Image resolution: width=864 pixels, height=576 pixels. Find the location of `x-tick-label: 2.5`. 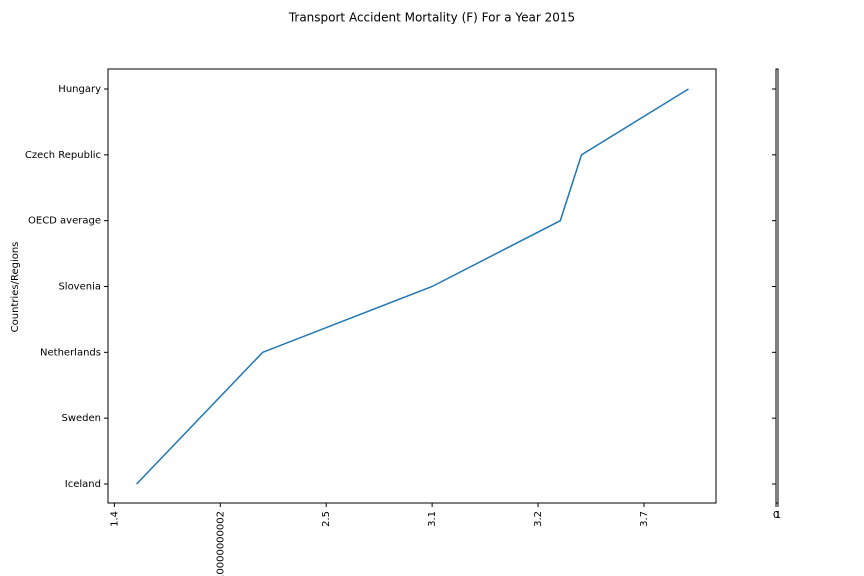

x-tick-label: 2.5 is located at coordinates (326, 519).